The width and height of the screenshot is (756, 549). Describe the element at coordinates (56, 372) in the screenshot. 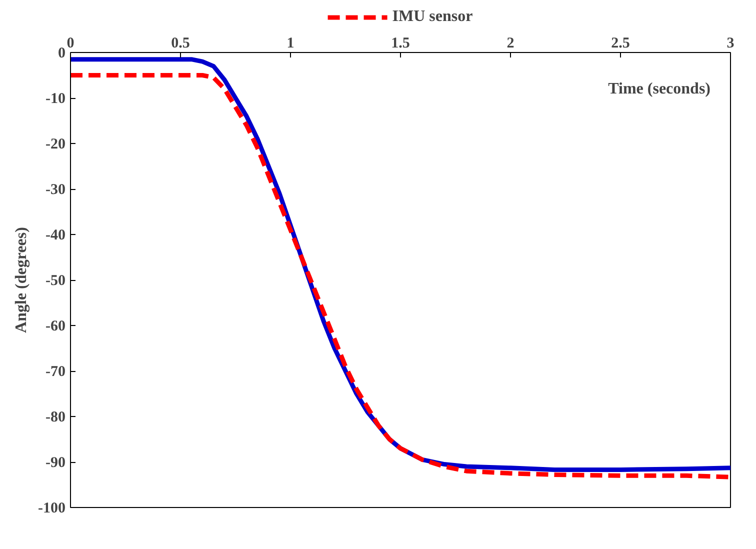

I see `y-tick-label: -70` at that location.